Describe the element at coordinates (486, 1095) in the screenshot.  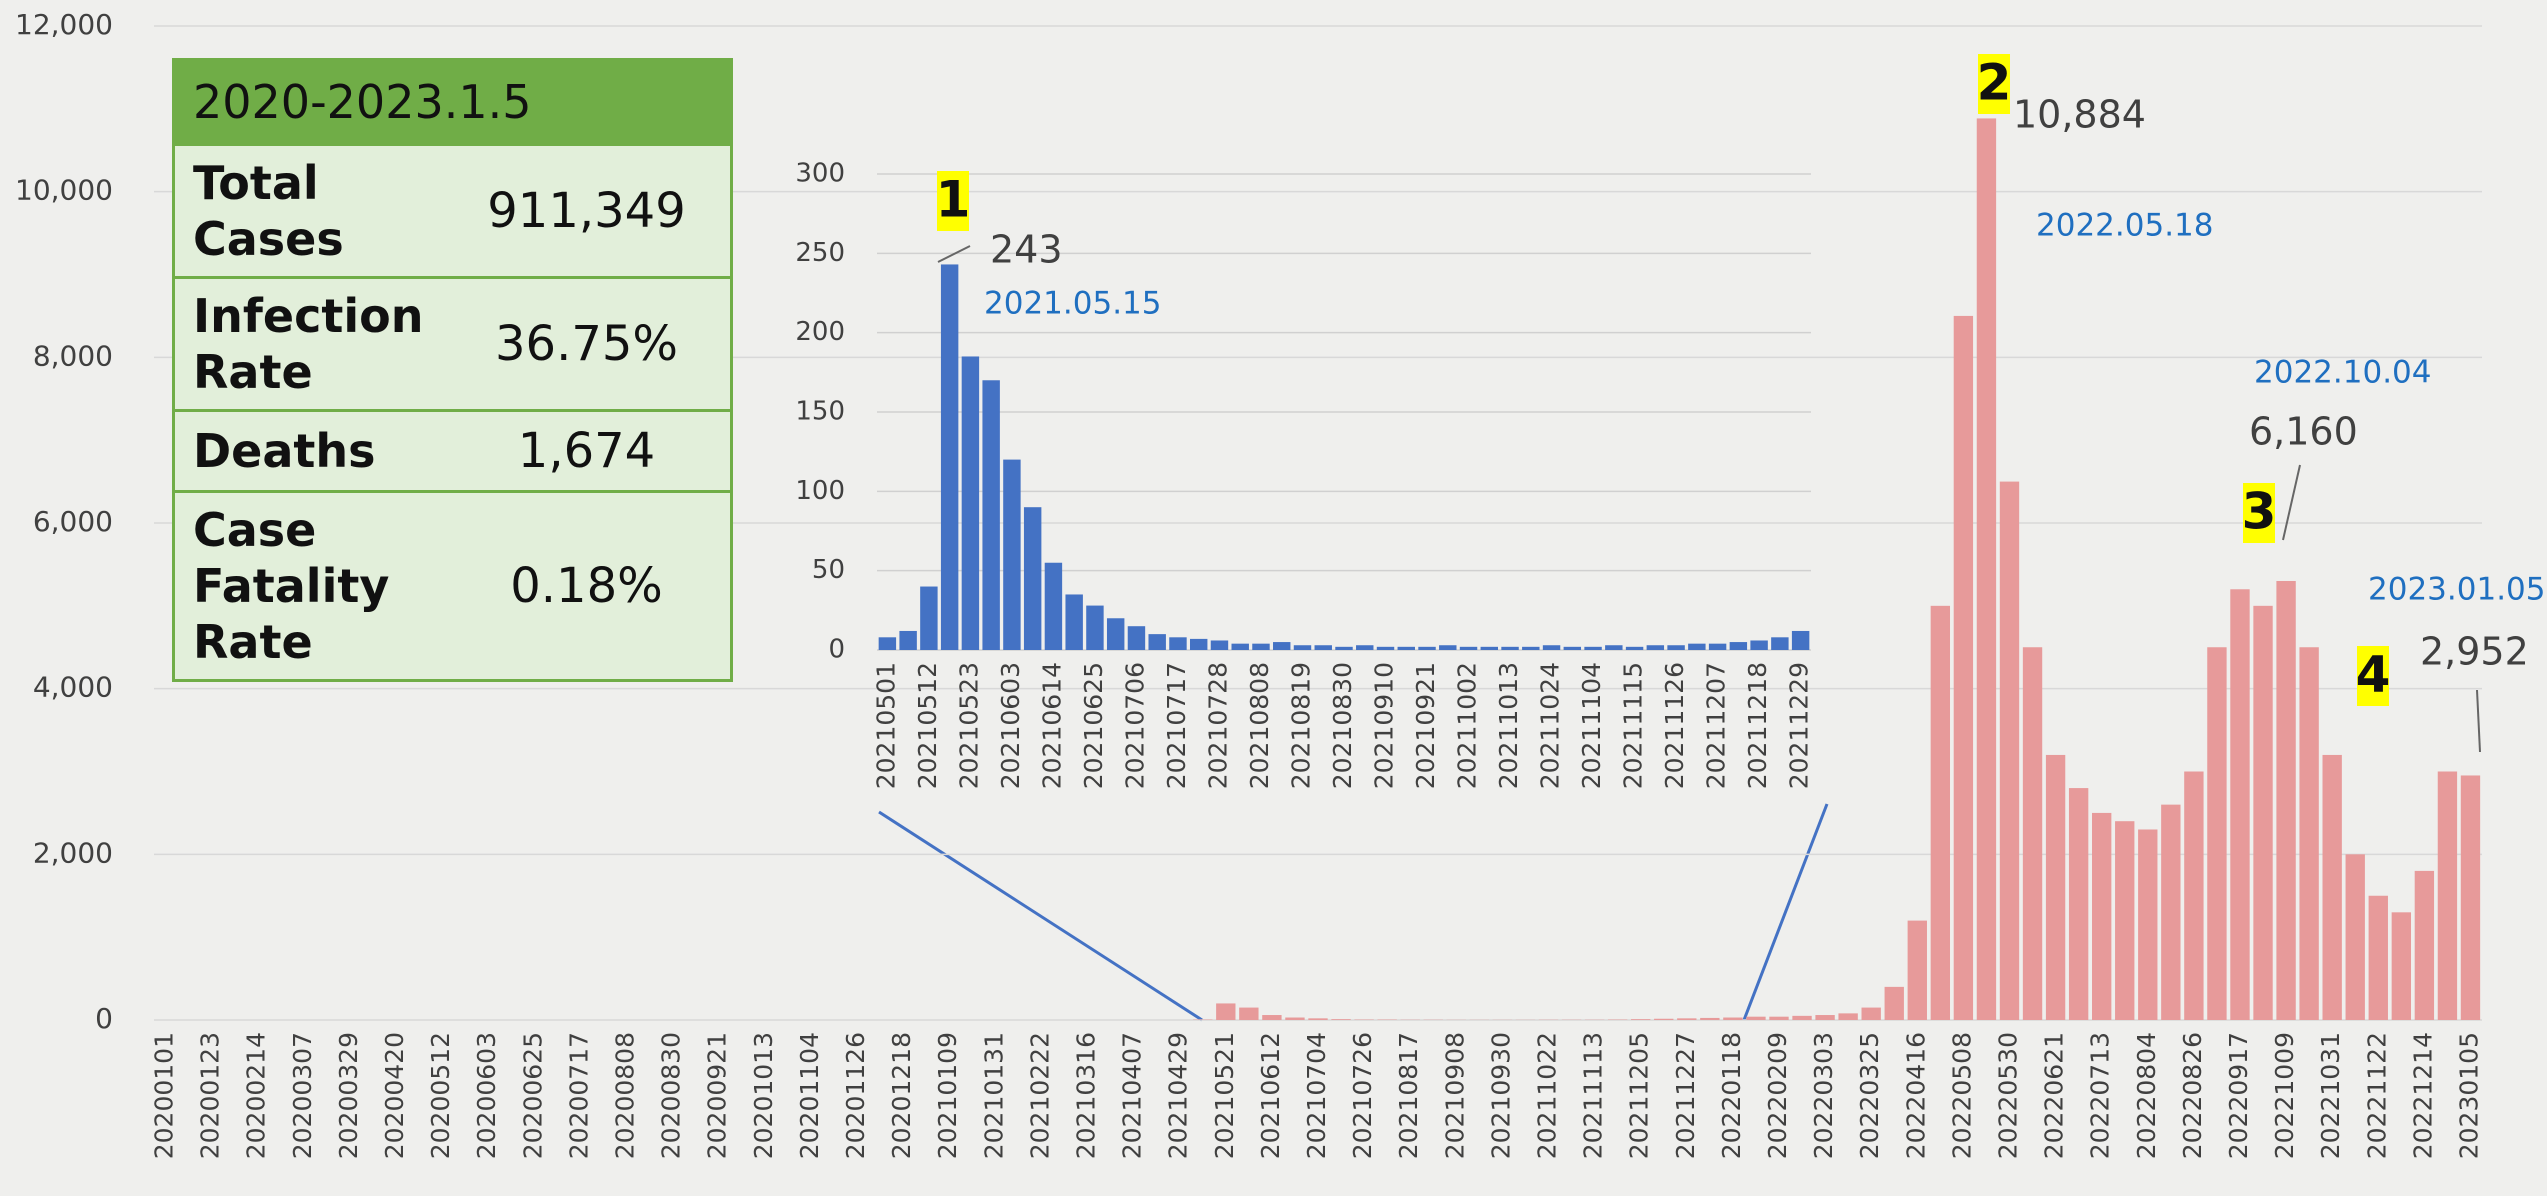
I see `x-tick-label: 20200603` at that location.